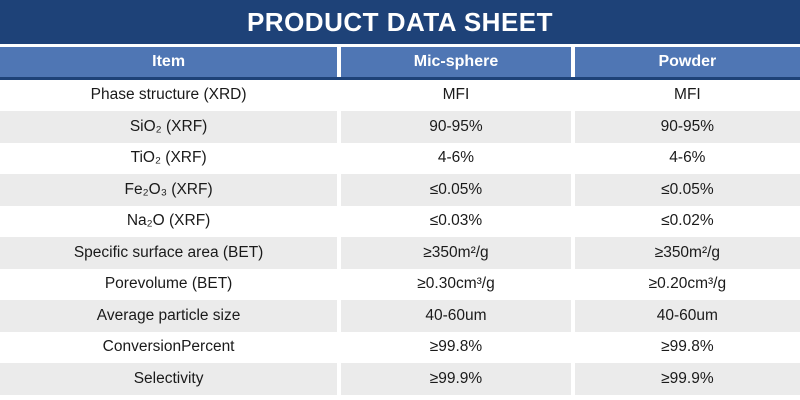  Describe the element at coordinates (685, 61) in the screenshot. I see `column-header-powder: Powder` at that location.